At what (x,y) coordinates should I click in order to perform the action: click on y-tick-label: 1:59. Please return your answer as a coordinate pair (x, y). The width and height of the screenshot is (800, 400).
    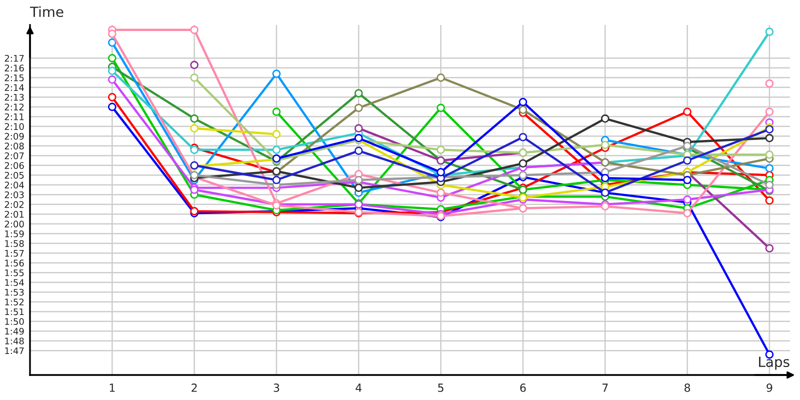
    Looking at the image, I should click on (14, 234).